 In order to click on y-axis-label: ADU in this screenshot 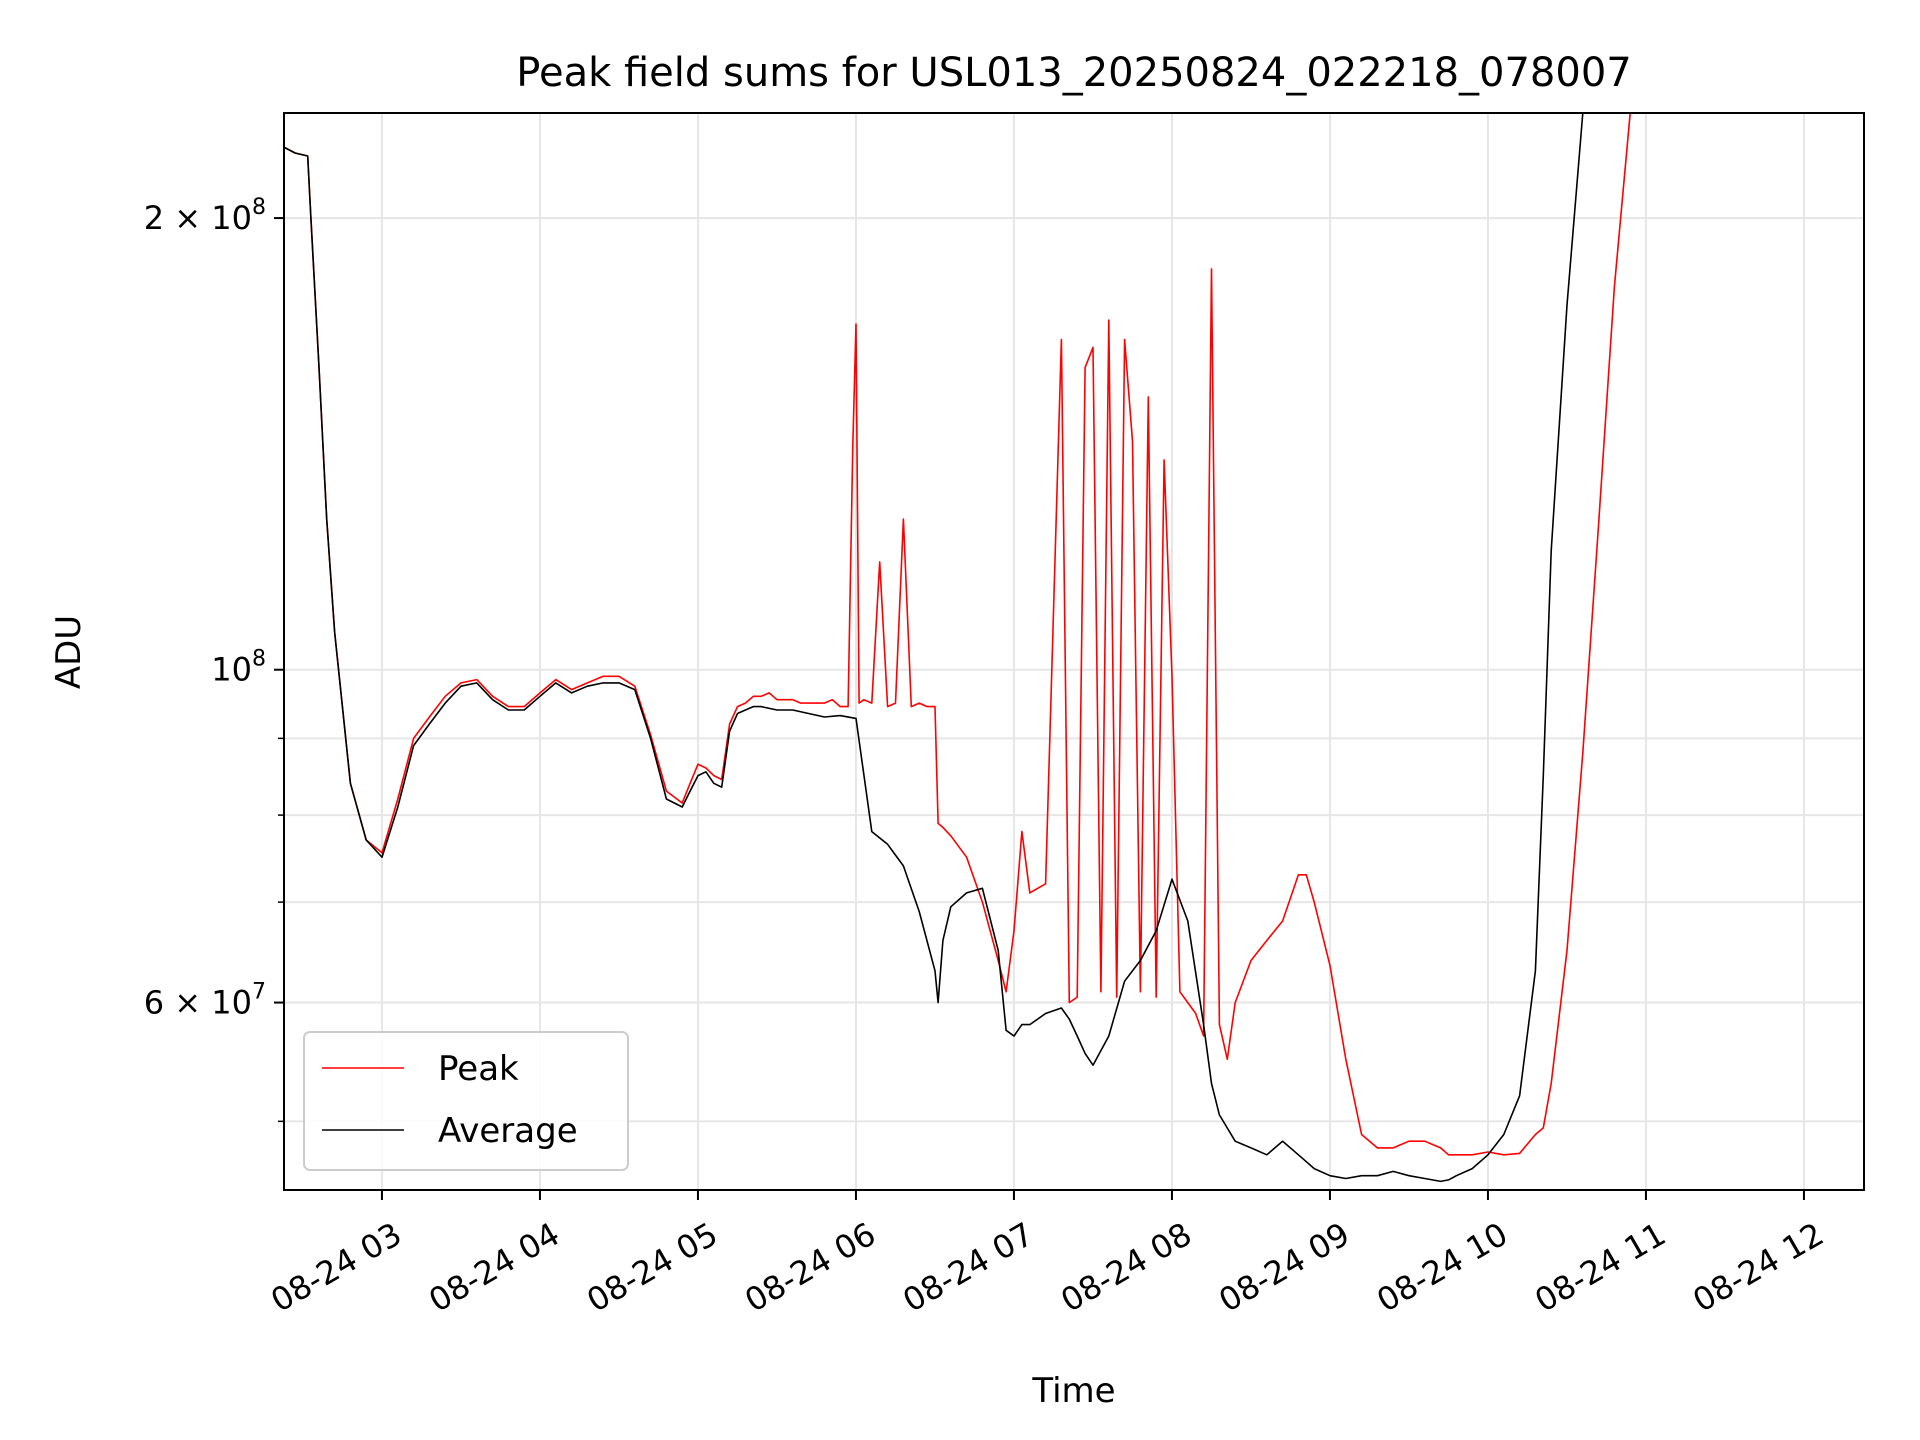, I will do `click(69, 652)`.